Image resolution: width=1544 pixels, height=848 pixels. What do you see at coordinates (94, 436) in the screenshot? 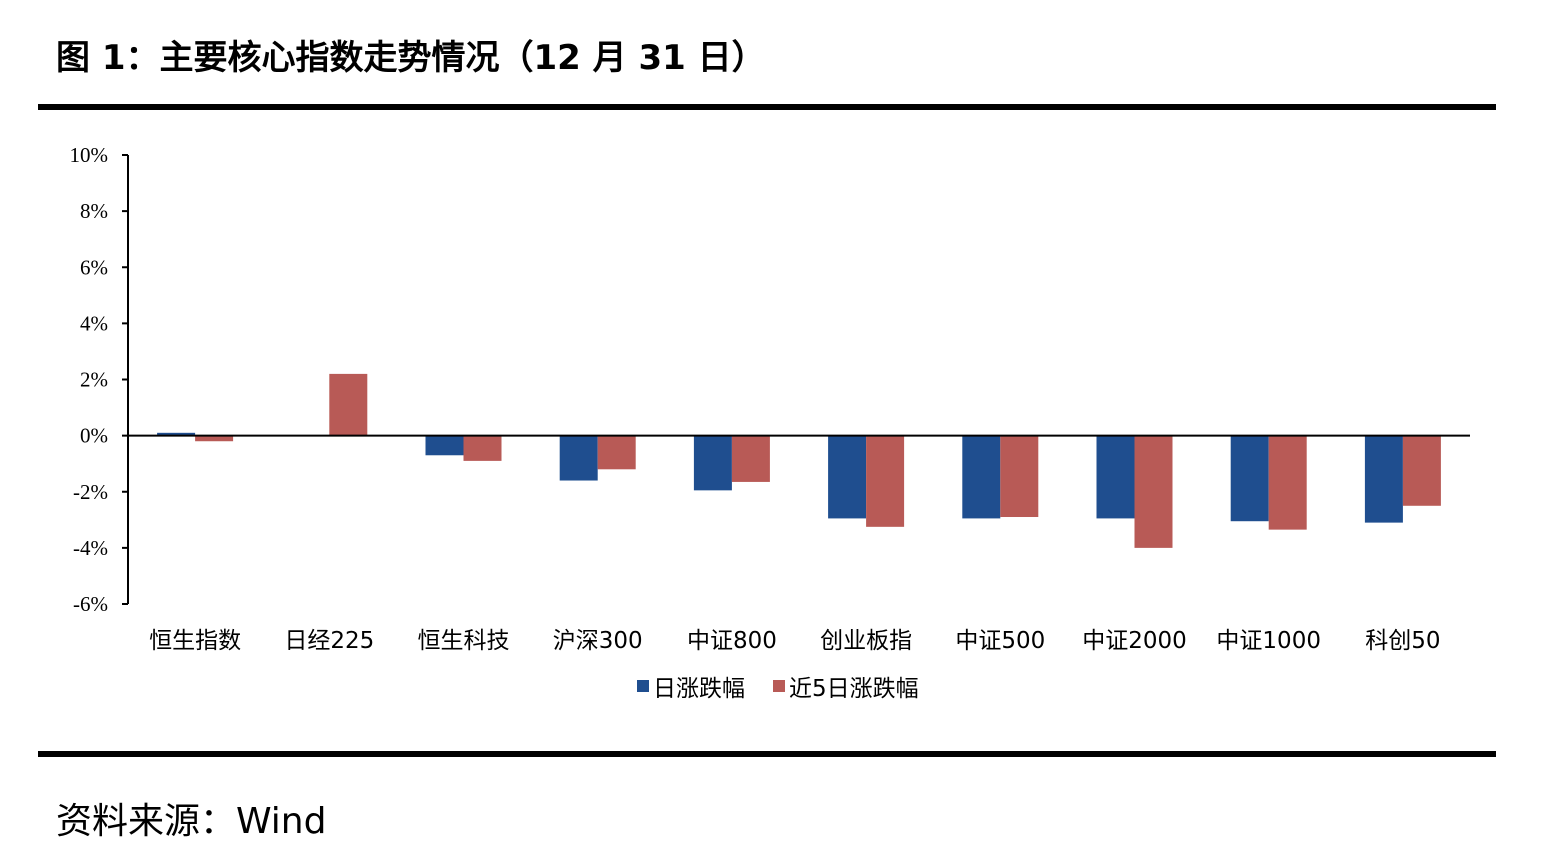
I see `y-tick-label: 0%` at bounding box center [94, 436].